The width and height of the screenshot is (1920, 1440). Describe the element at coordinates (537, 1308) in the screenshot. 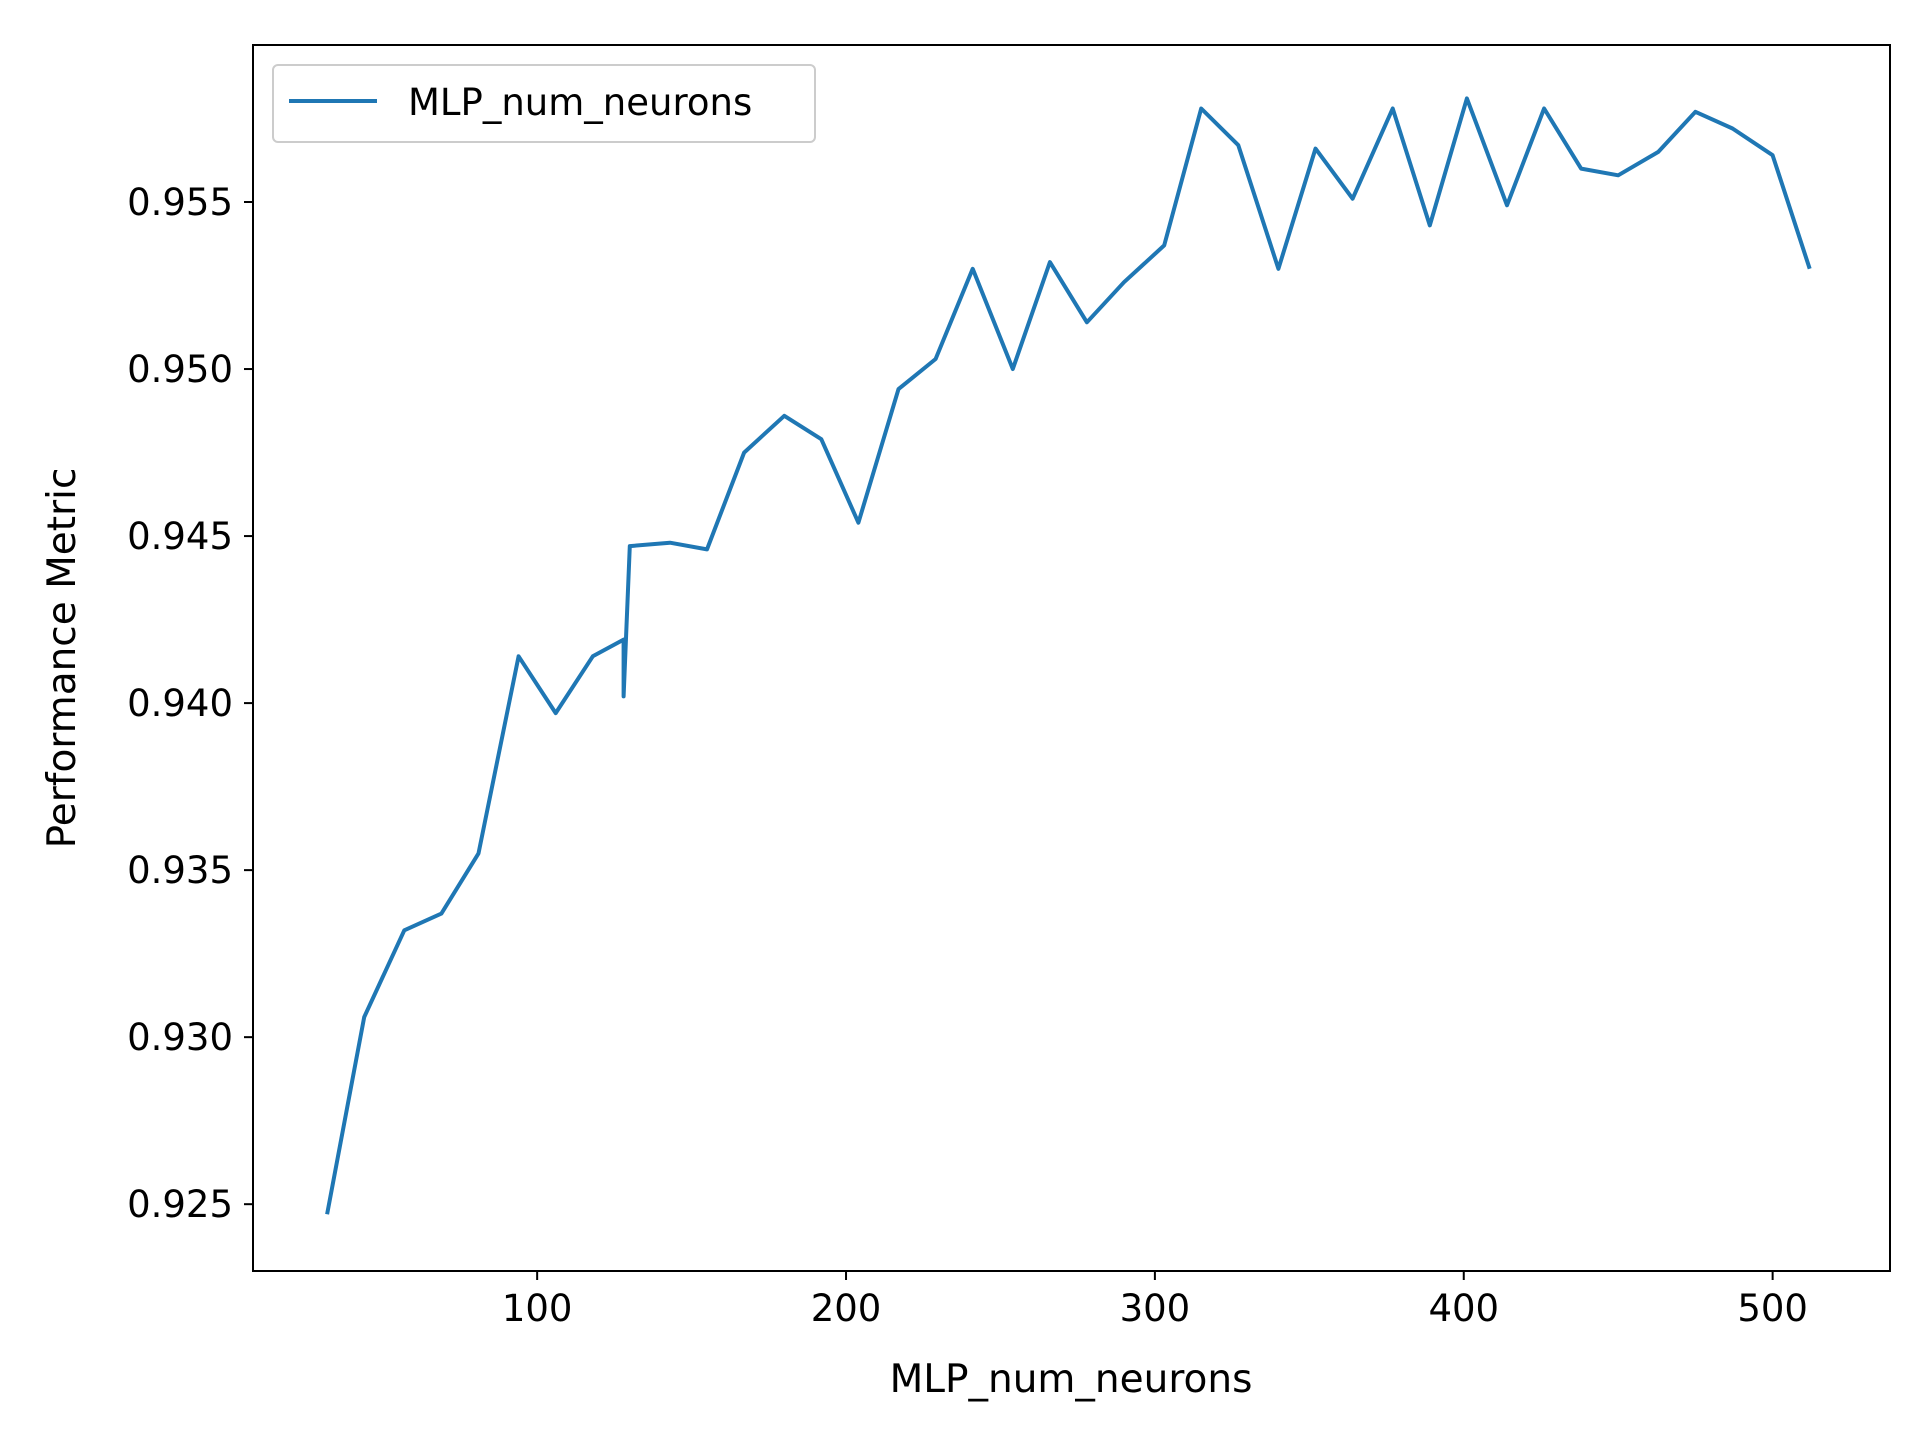

I see `x-tick-label: 100` at that location.